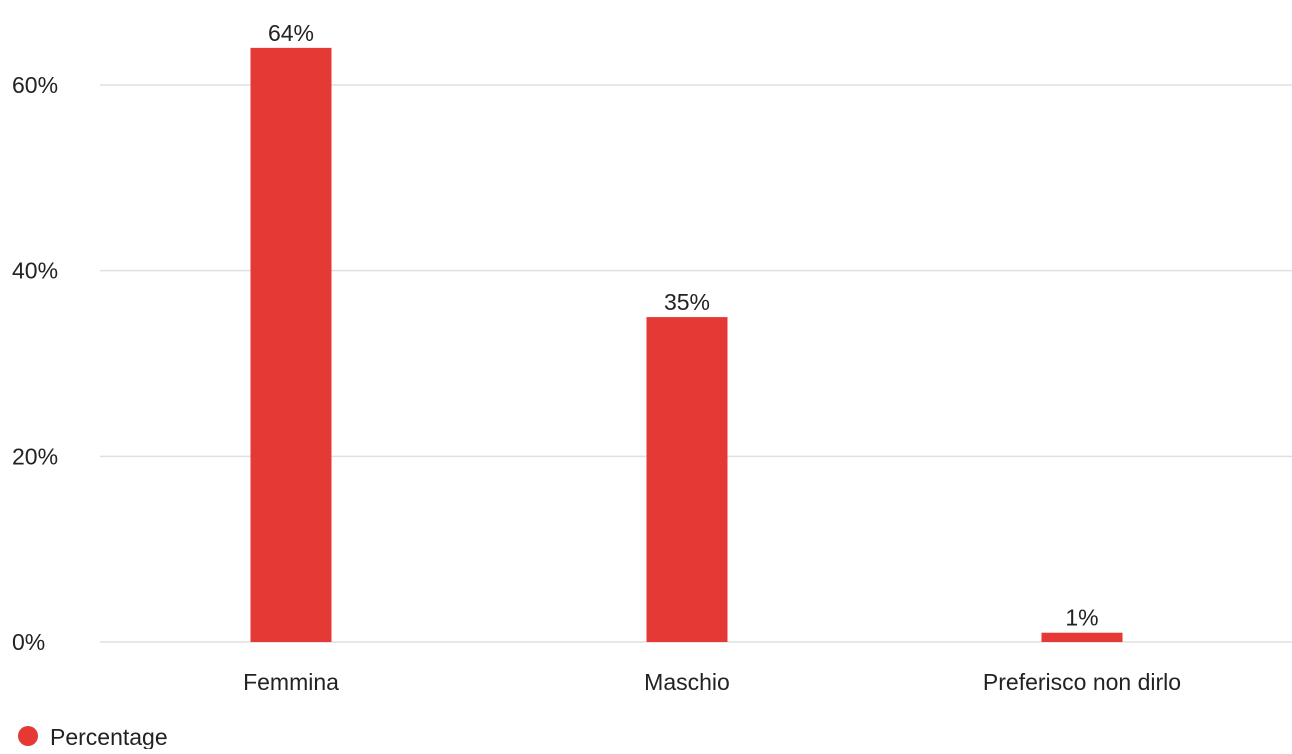  I want to click on y-tick-label: 20%, so click(35, 456).